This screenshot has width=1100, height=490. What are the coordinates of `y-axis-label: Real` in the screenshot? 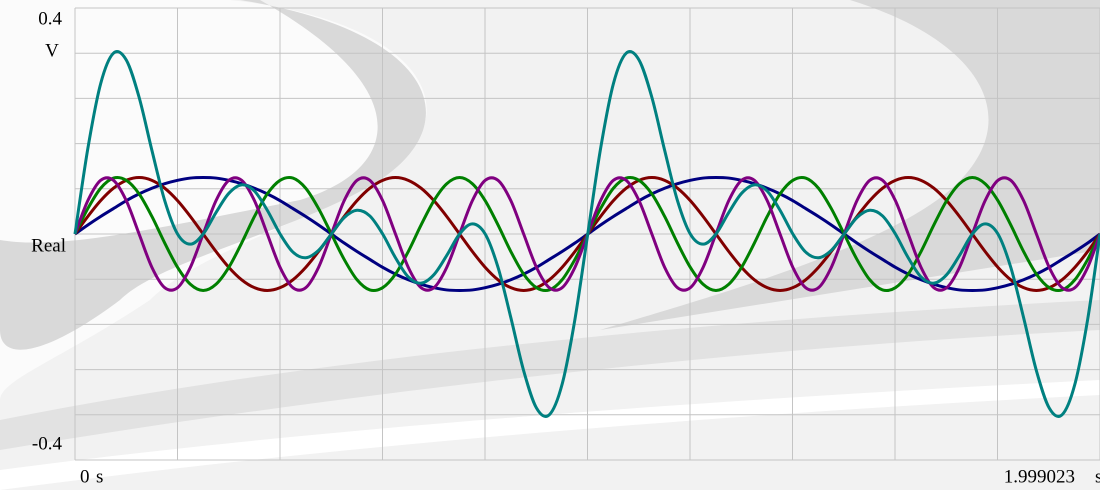 It's located at (48, 245).